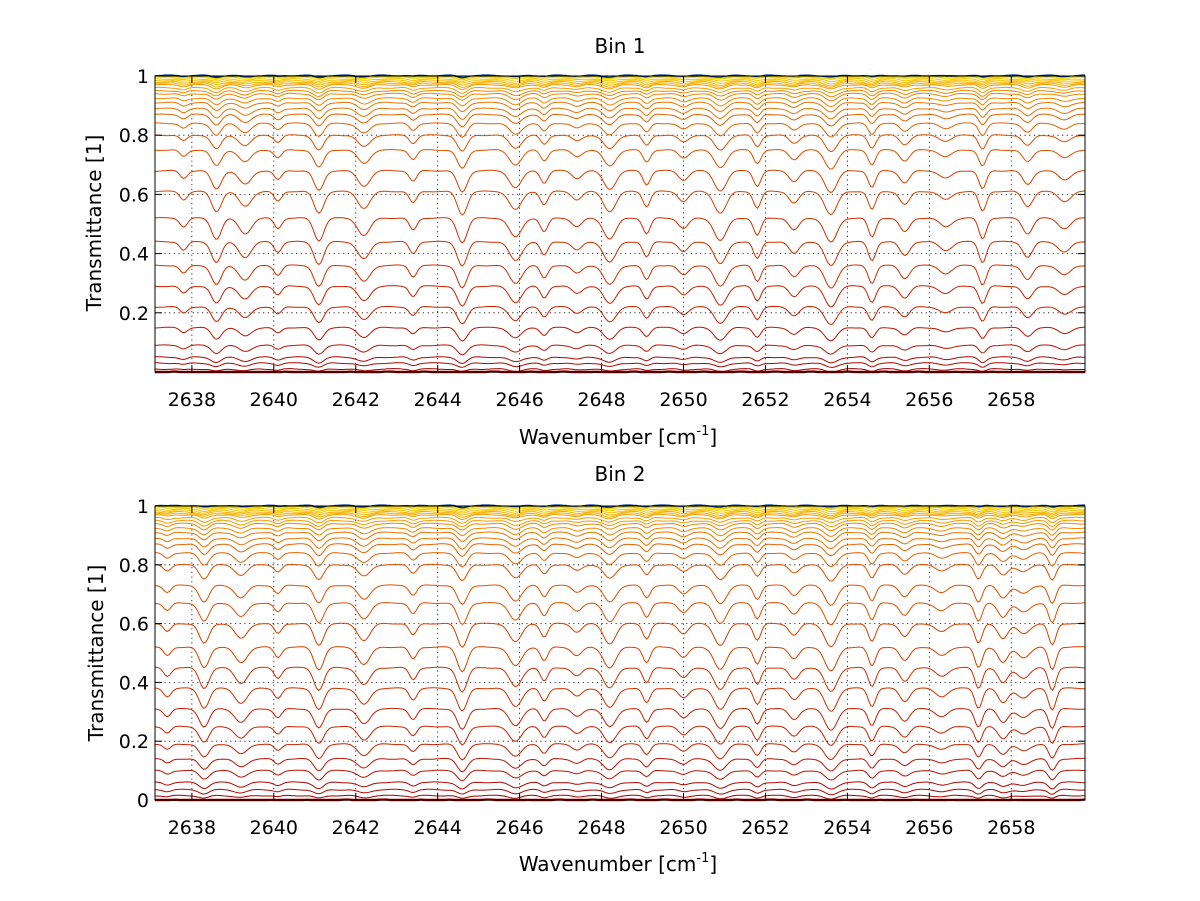 The width and height of the screenshot is (1200, 901). What do you see at coordinates (519, 400) in the screenshot?
I see `x-tick-label: 2646` at bounding box center [519, 400].